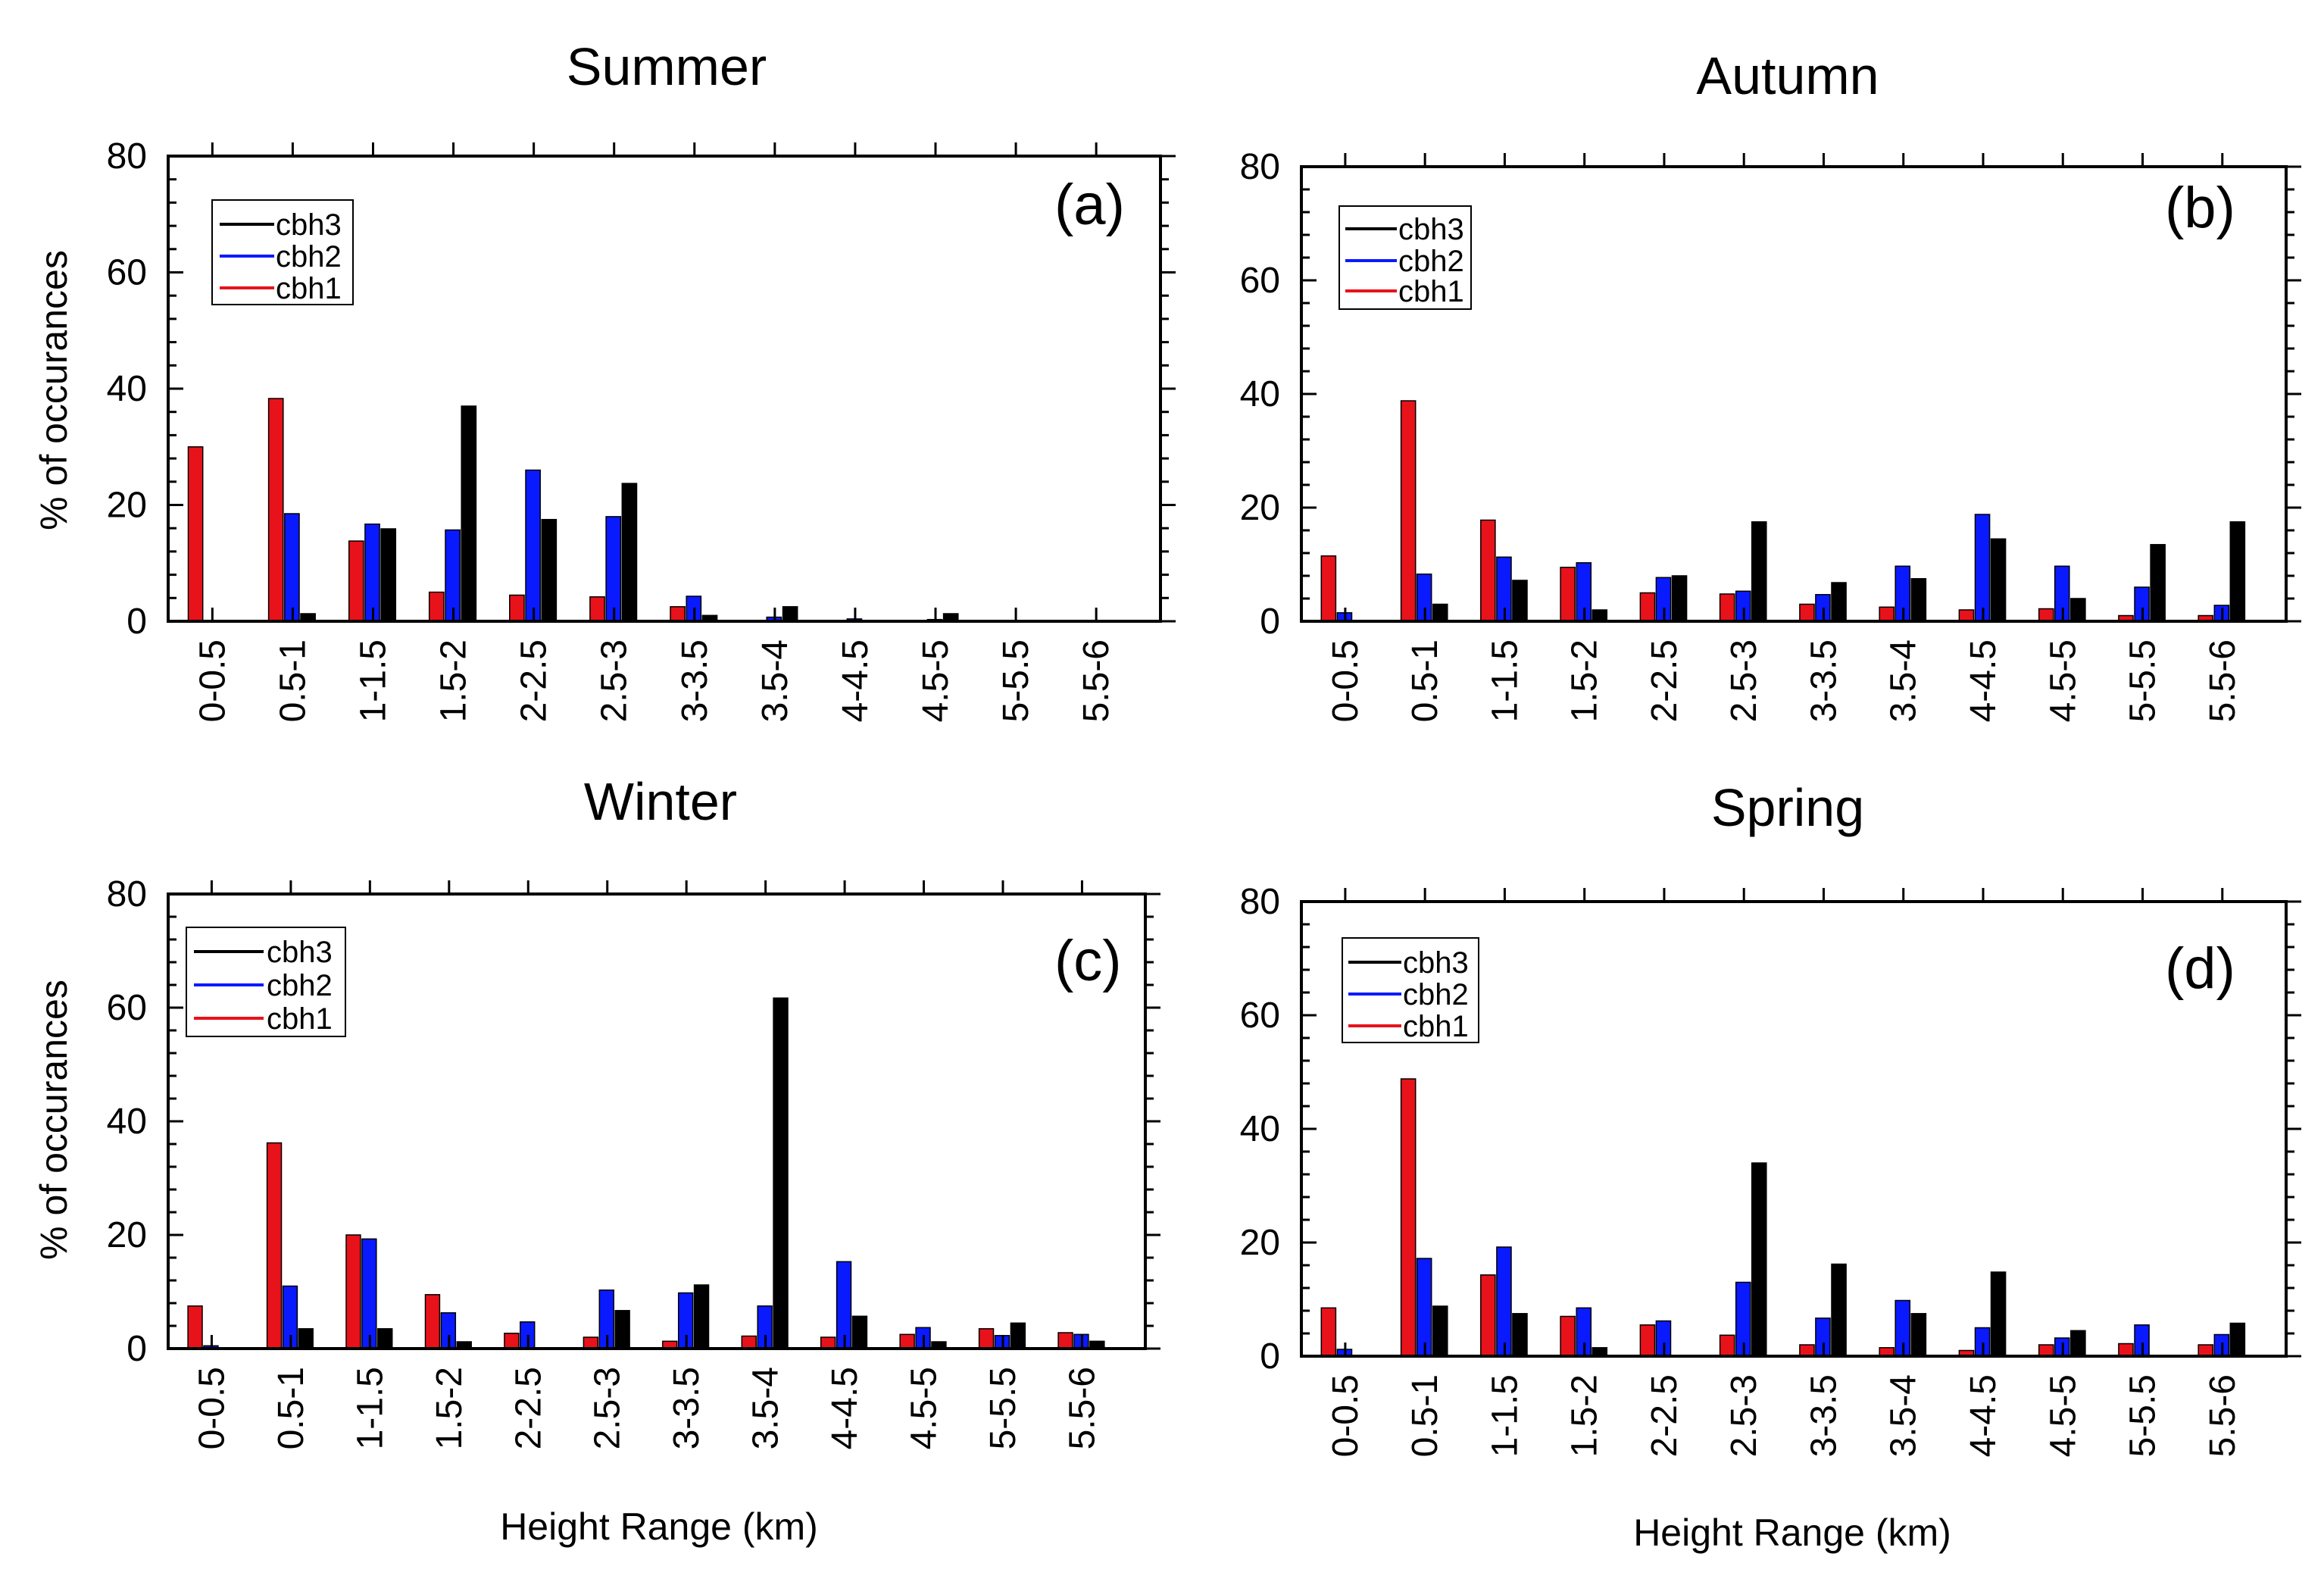  I want to click on y-tick-labels-summer: 0 20 40 60 80, so click(127, 389).